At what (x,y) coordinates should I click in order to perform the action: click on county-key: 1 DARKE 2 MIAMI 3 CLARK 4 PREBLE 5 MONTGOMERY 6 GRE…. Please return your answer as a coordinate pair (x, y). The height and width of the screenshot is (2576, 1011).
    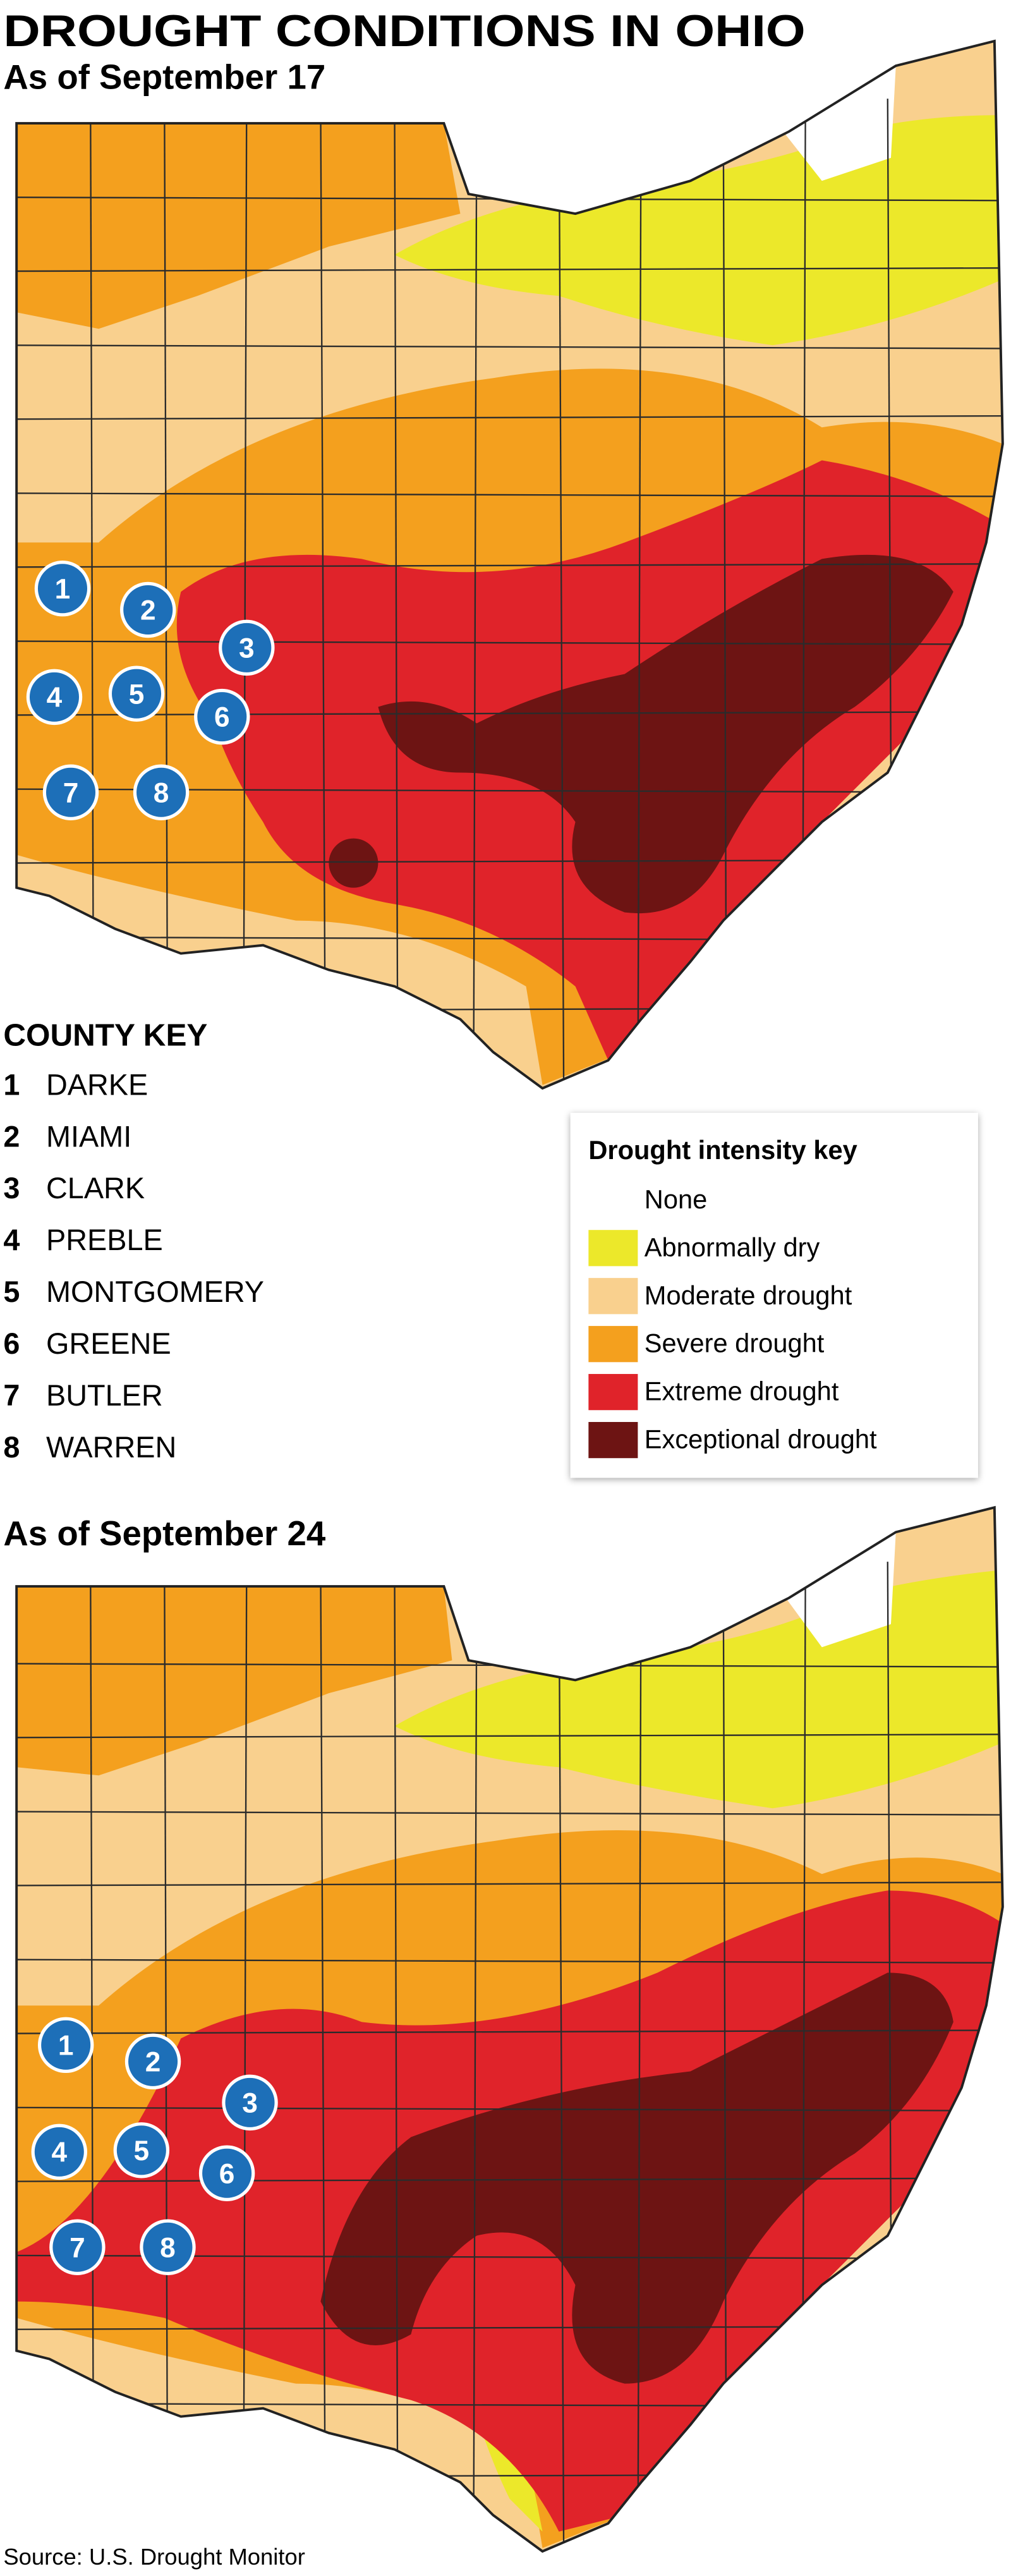
    Looking at the image, I should click on (133, 1266).